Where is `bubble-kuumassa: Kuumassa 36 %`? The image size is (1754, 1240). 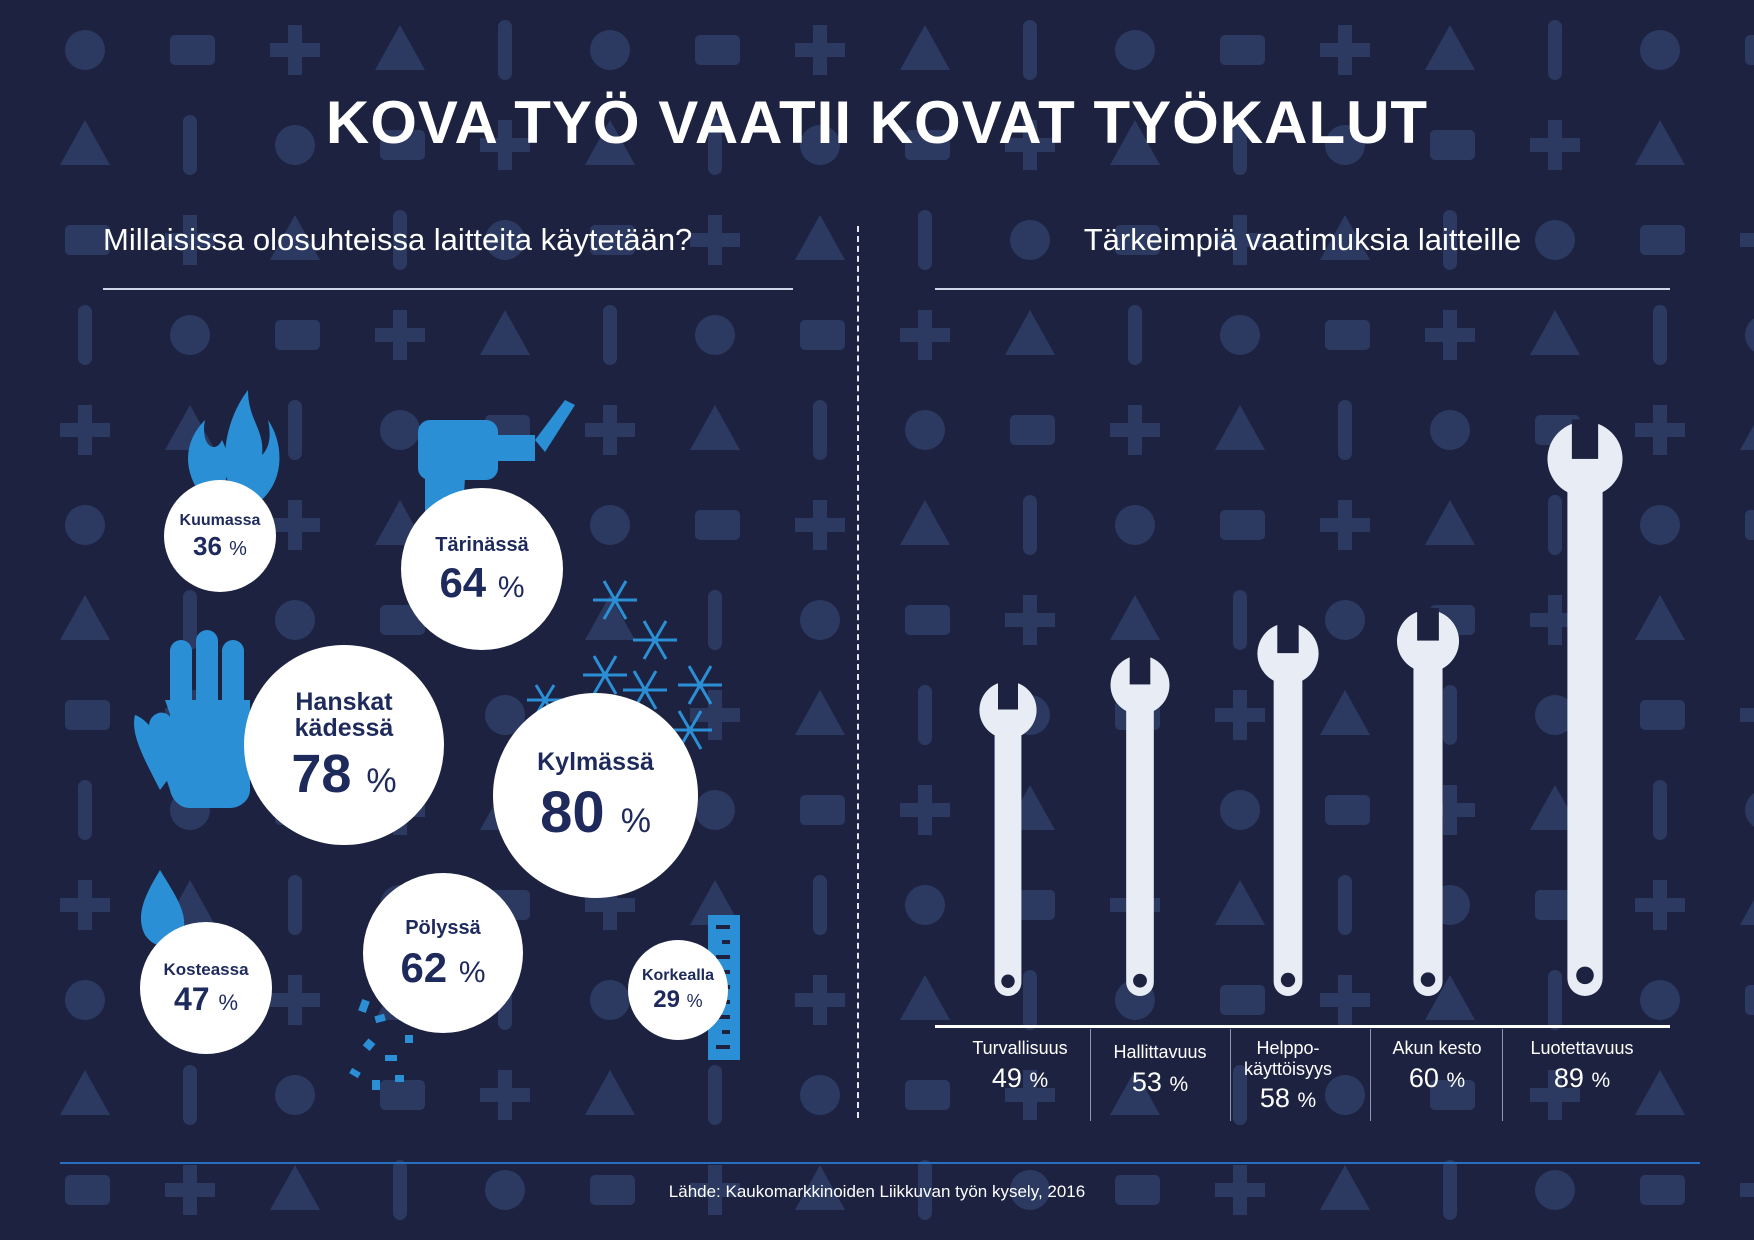 bubble-kuumassa: Kuumassa 36 % is located at coordinates (220, 536).